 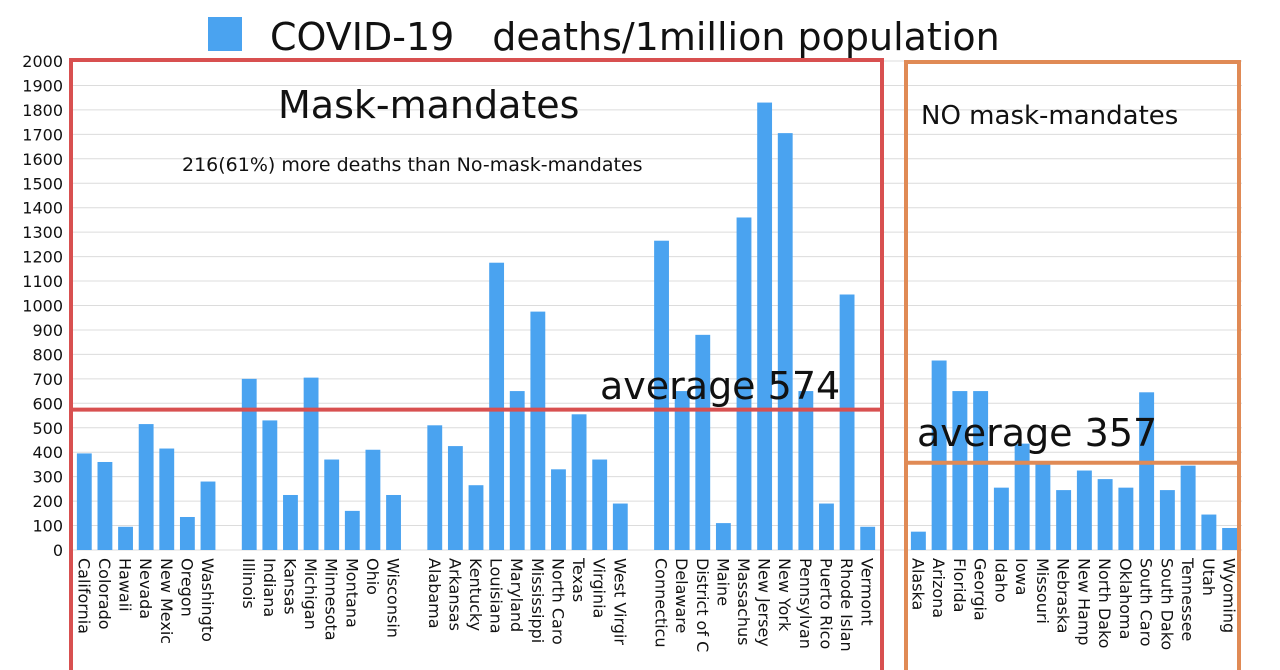 I want to click on bar-pennsylvania, so click(x=806, y=470).